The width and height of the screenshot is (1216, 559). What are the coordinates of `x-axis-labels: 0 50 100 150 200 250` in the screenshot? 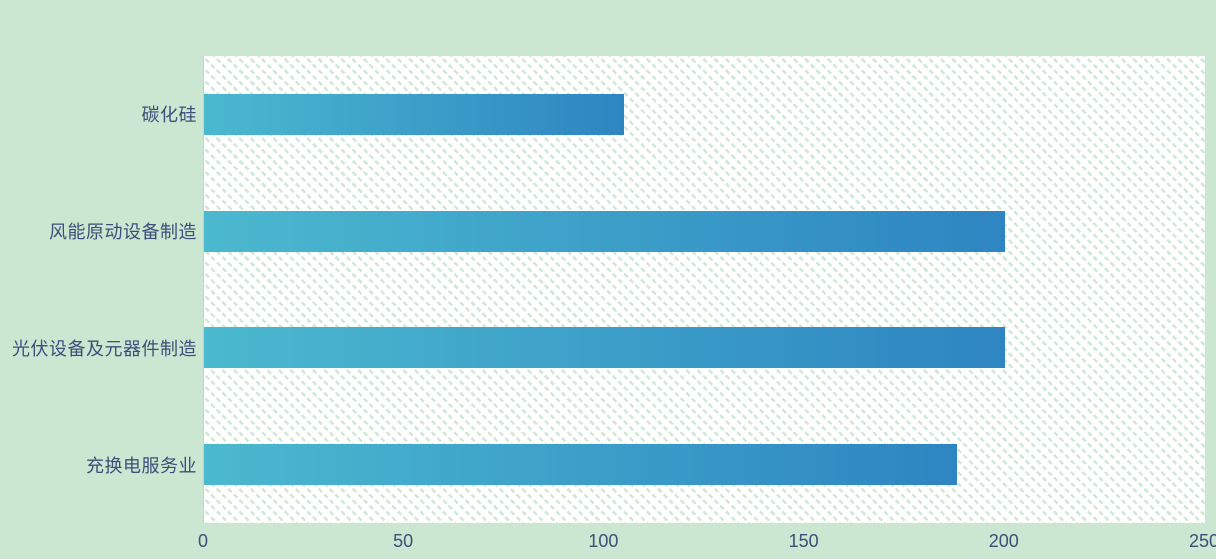 It's located at (608, 541).